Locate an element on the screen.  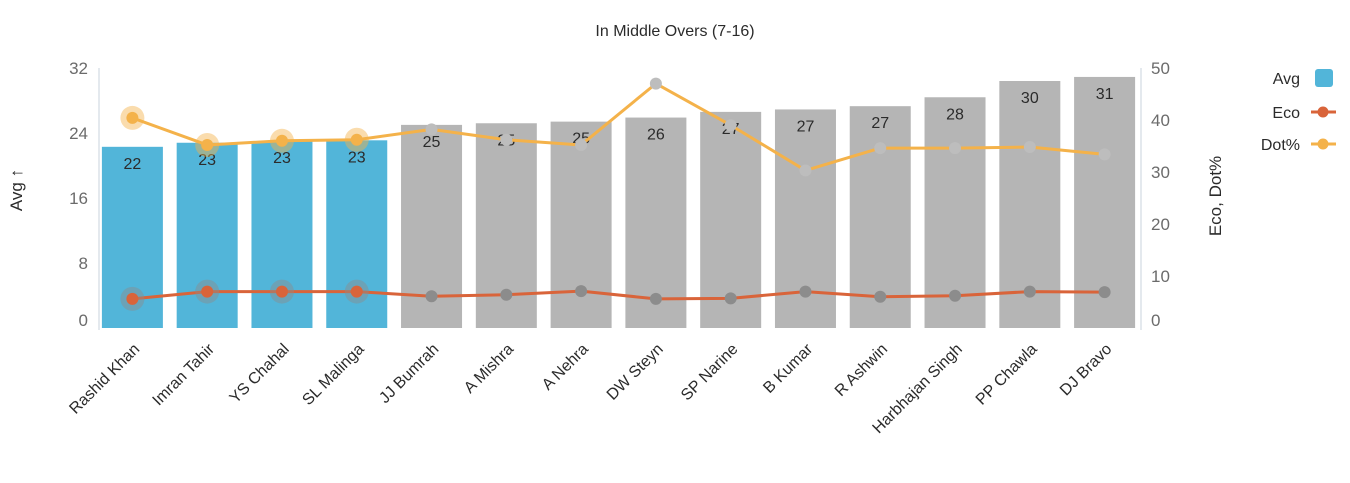
bar-labels: 2223232325252526272727283031 is located at coordinates (618, 129).